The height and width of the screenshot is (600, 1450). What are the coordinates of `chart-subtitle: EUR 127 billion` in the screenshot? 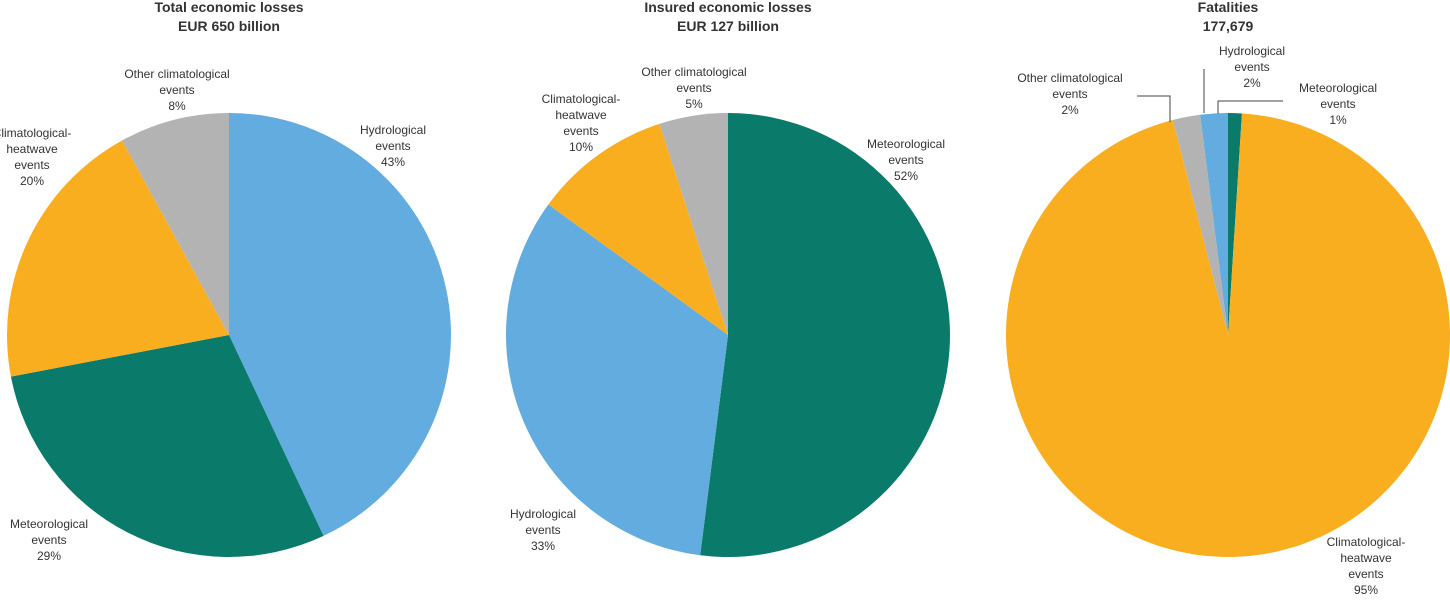 It's located at (728, 26).